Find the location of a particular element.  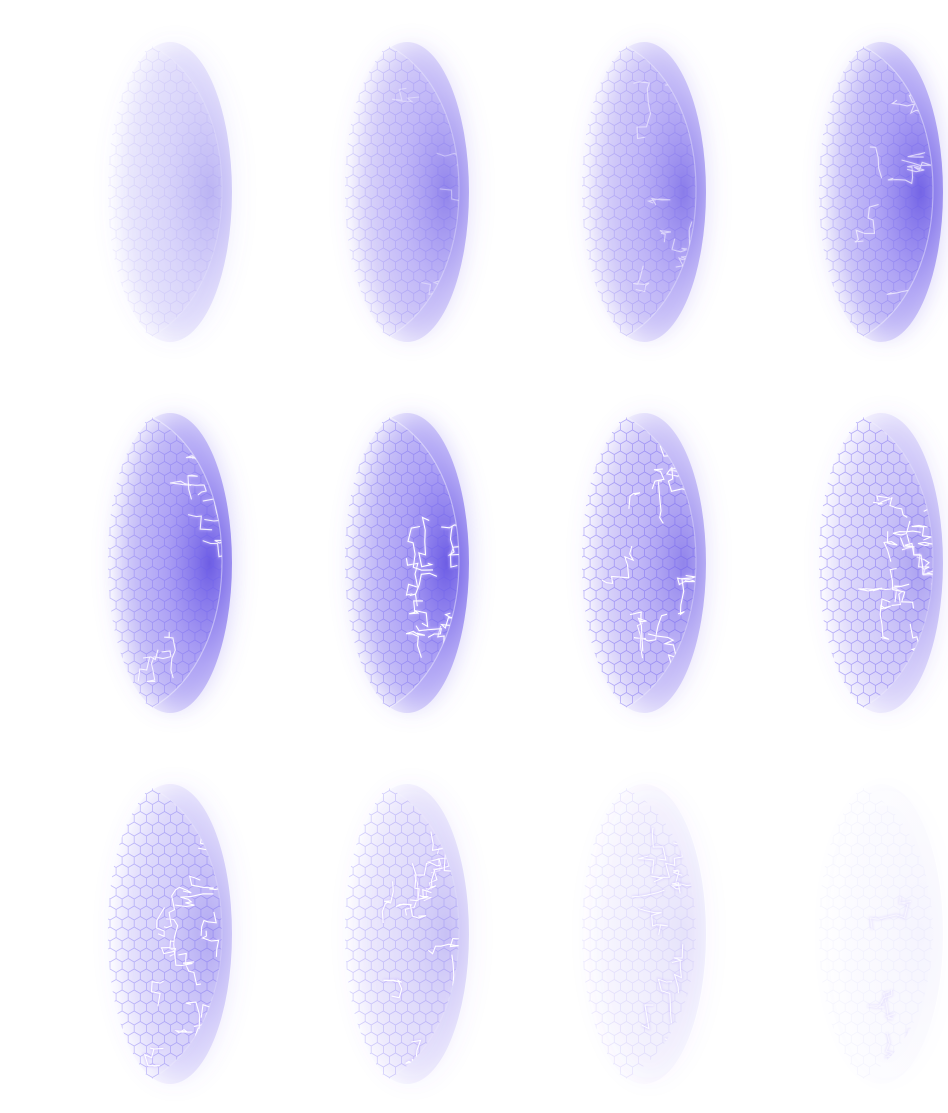

shield-frame-2-art is located at coordinates (407, 192).